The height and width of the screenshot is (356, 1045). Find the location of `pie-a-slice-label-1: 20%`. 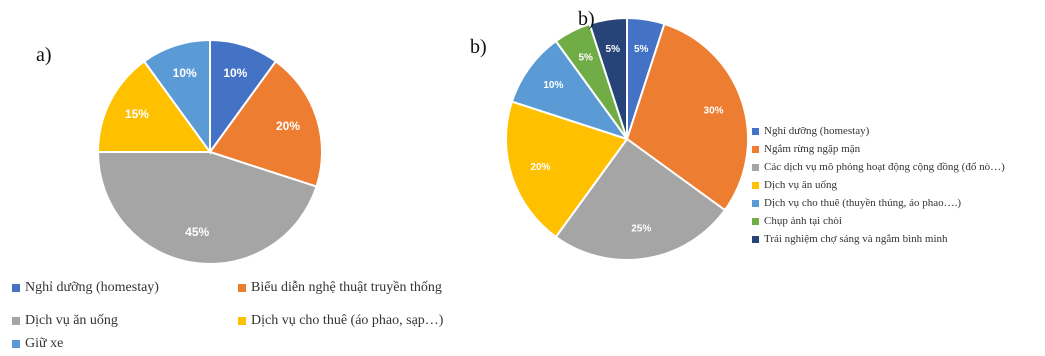

pie-a-slice-label-1: 20% is located at coordinates (288, 126).